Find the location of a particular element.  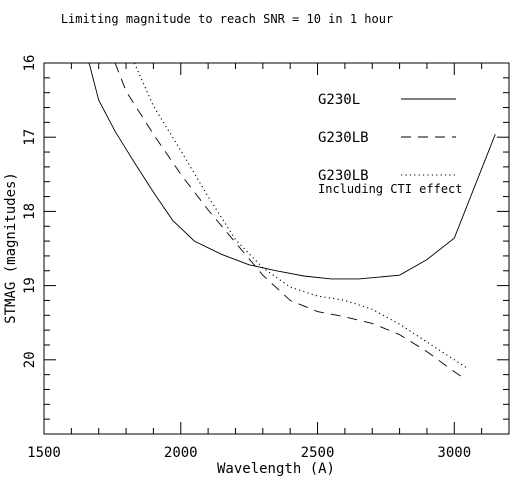

x-tick-label: 2000 is located at coordinates (181, 453).